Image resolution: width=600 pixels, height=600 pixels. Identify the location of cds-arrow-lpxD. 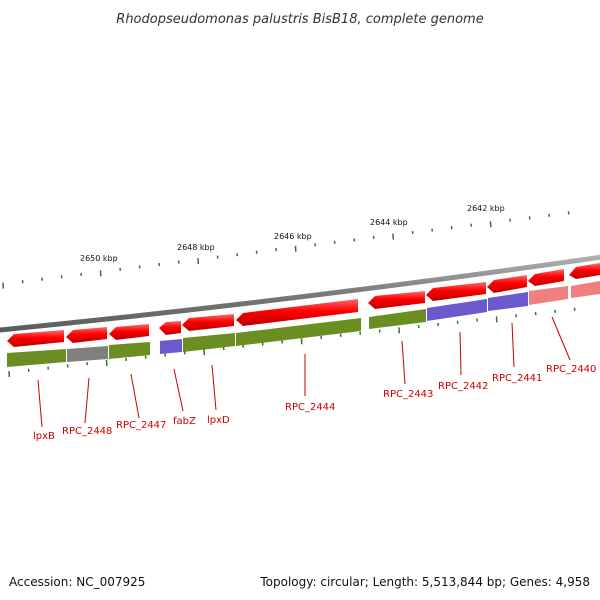
(208, 322).